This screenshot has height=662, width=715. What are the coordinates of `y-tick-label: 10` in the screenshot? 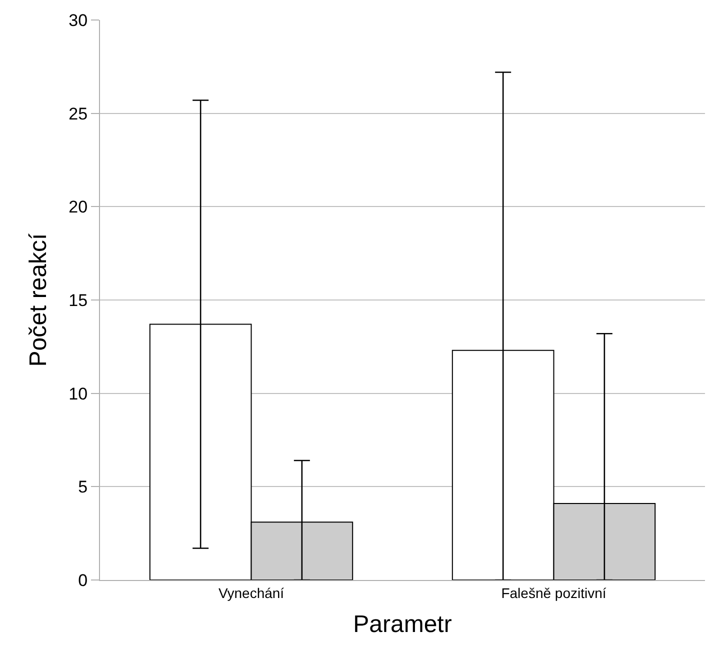 It's located at (78, 394).